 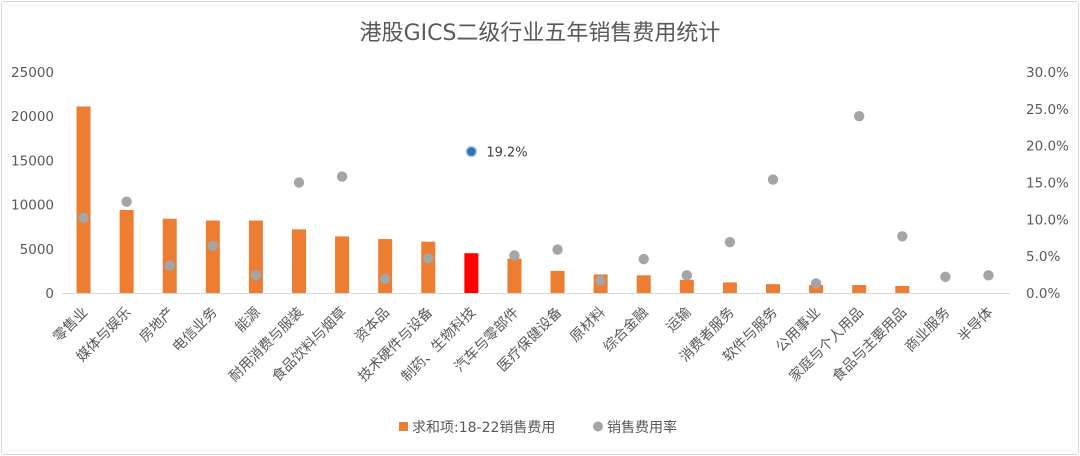 I want to click on rate-point-原材料, so click(x=600, y=280).